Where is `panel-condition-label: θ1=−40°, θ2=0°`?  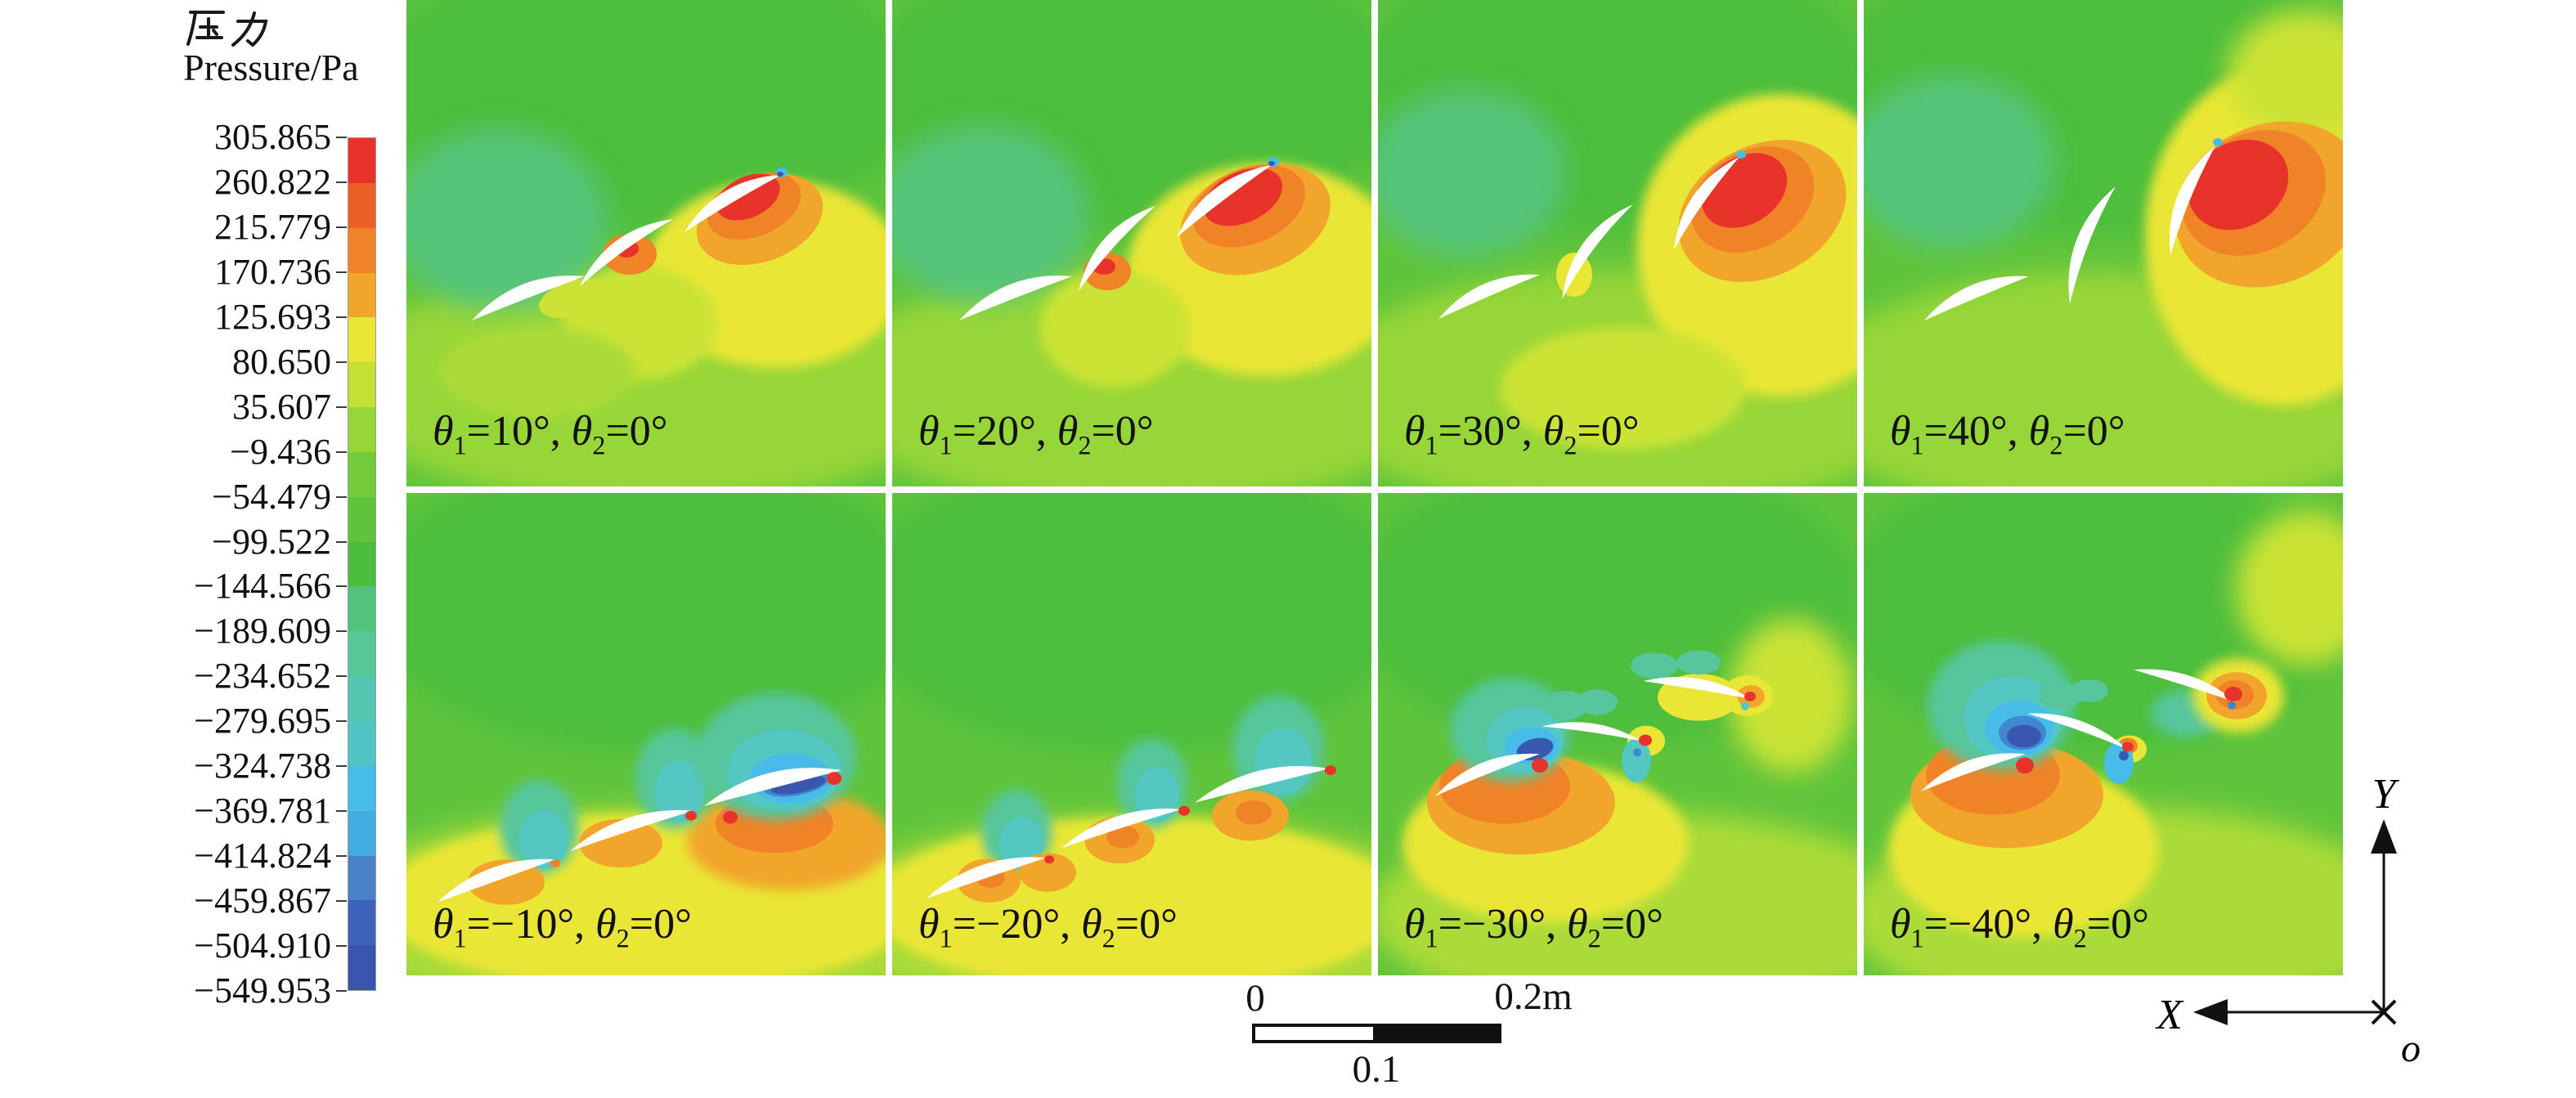 panel-condition-label: θ1=−40°, θ2=0° is located at coordinates (2019, 927).